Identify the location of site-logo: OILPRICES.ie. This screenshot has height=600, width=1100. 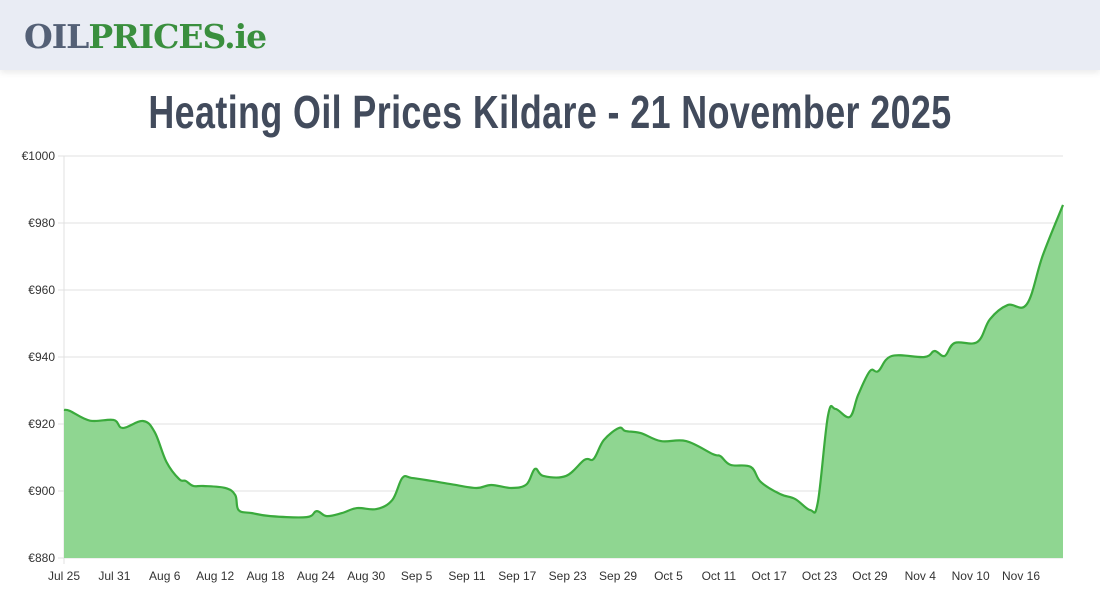
(145, 37).